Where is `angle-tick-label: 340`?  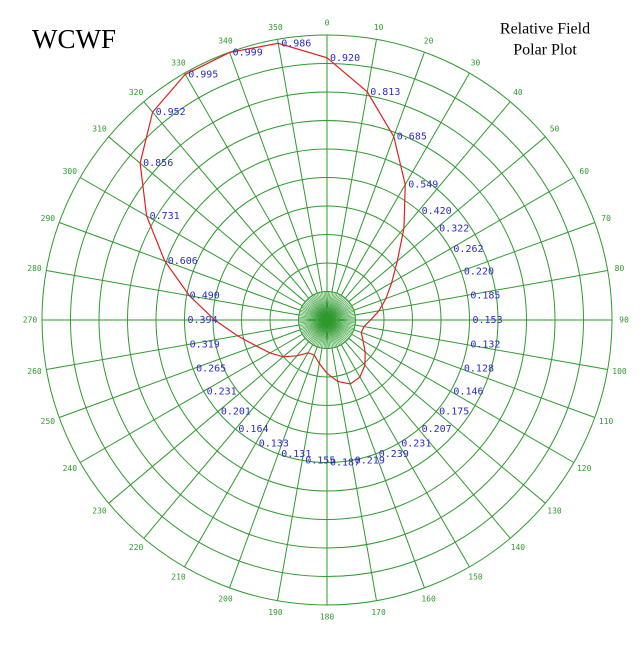 angle-tick-label: 340 is located at coordinates (225, 40).